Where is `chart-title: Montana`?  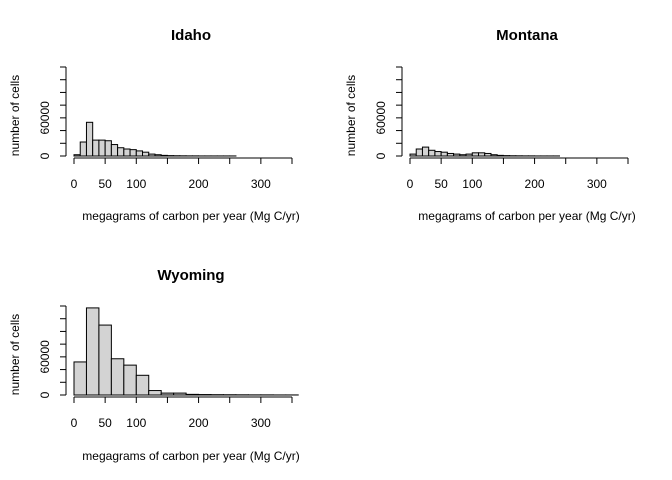
chart-title: Montana is located at coordinates (527, 35).